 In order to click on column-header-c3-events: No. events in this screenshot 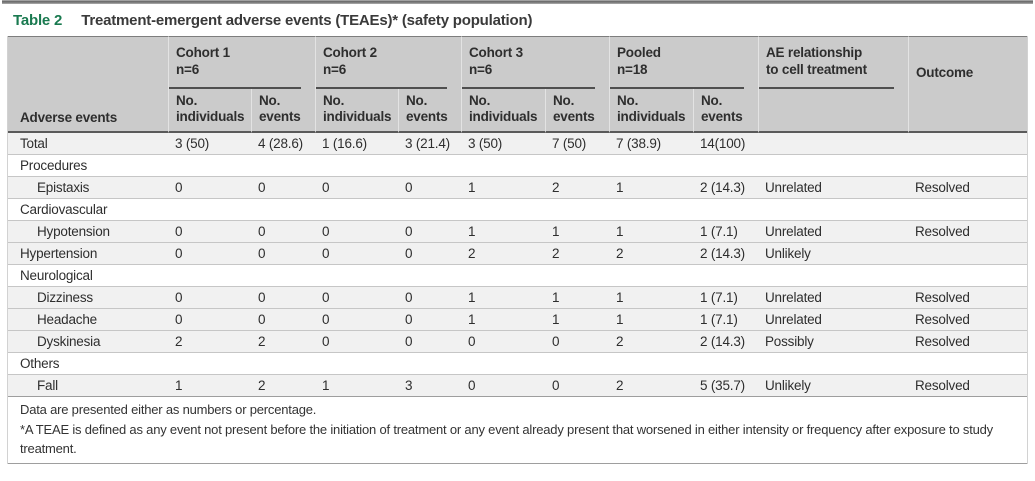, I will do `click(577, 111)`.